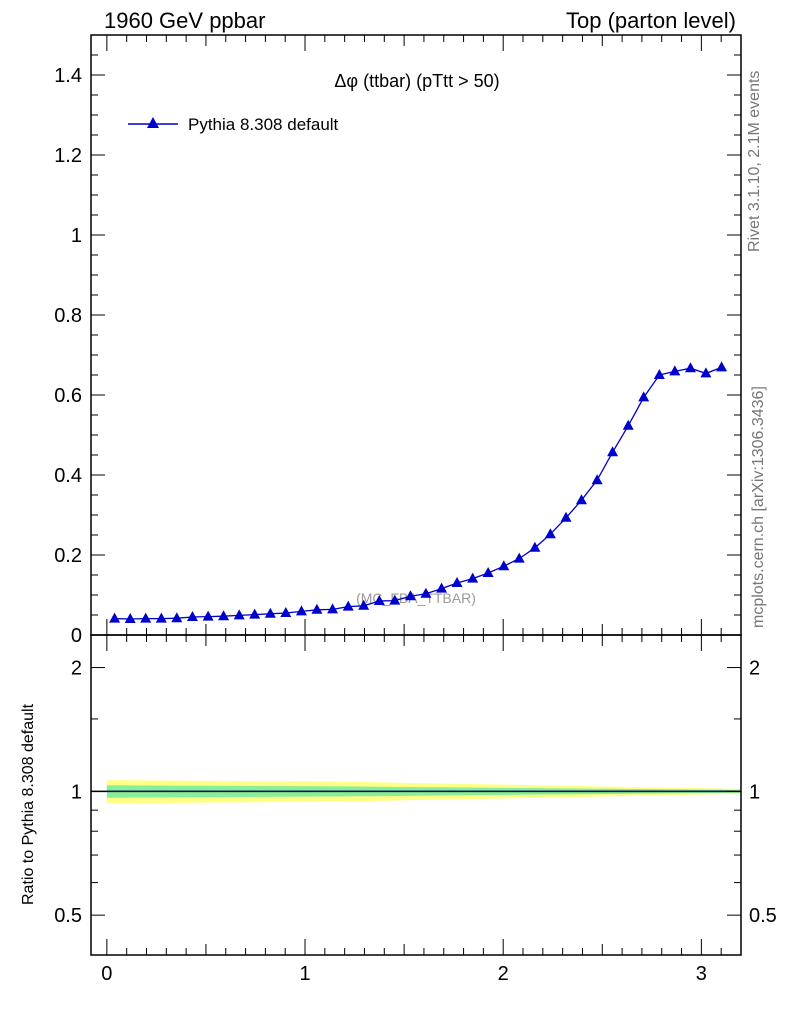  Describe the element at coordinates (185, 20) in the screenshot. I see `header-left: 1960 GeV ppbar` at that location.